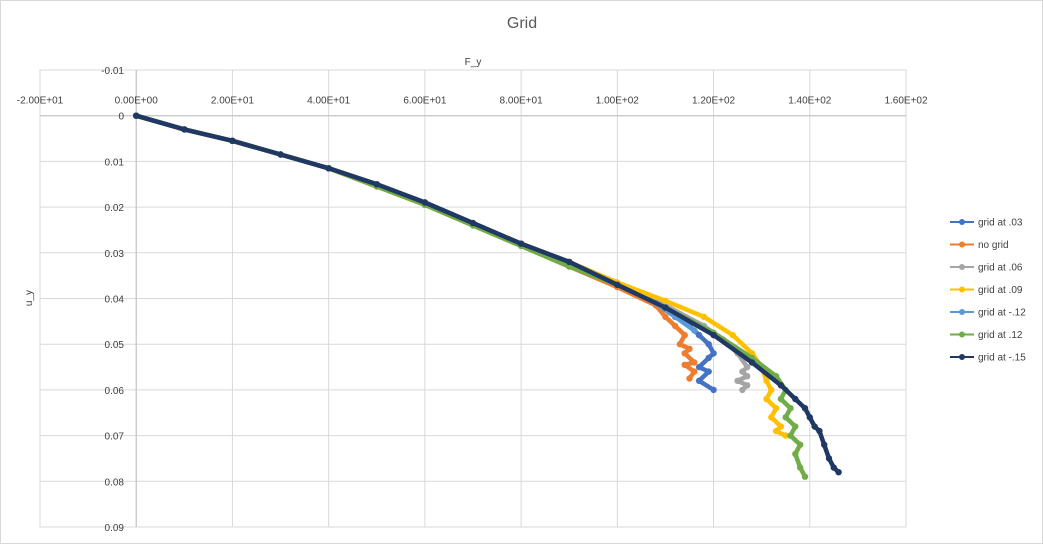 This screenshot has height=544, width=1043. Describe the element at coordinates (115, 528) in the screenshot. I see `y-tick-label: 0.09` at that location.